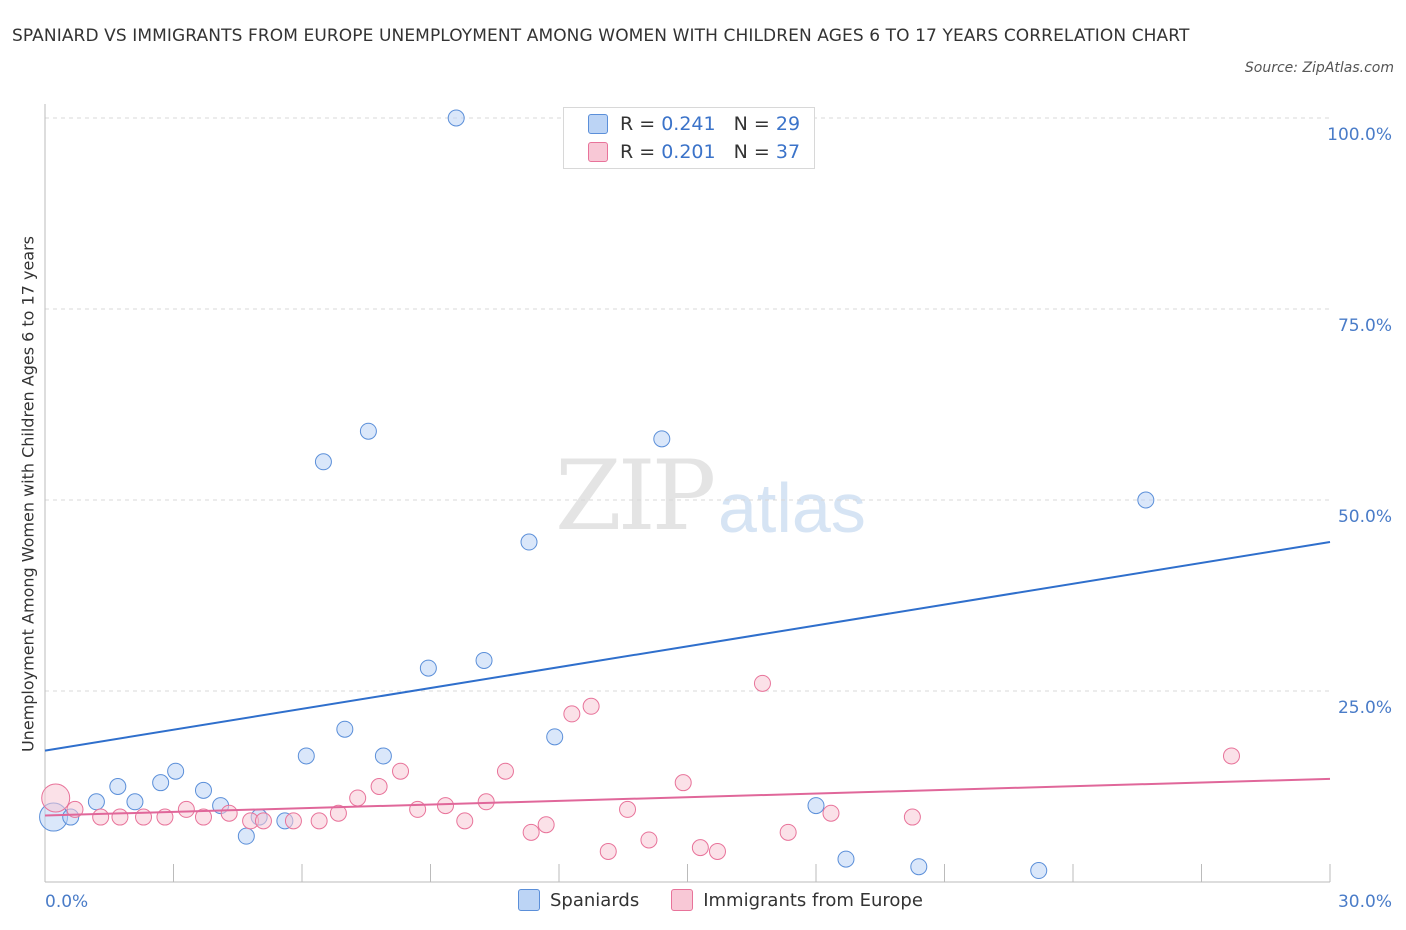 The height and width of the screenshot is (930, 1406). Describe the element at coordinates (635, 496) in the screenshot. I see `watermark-zip: ZIP` at that location.